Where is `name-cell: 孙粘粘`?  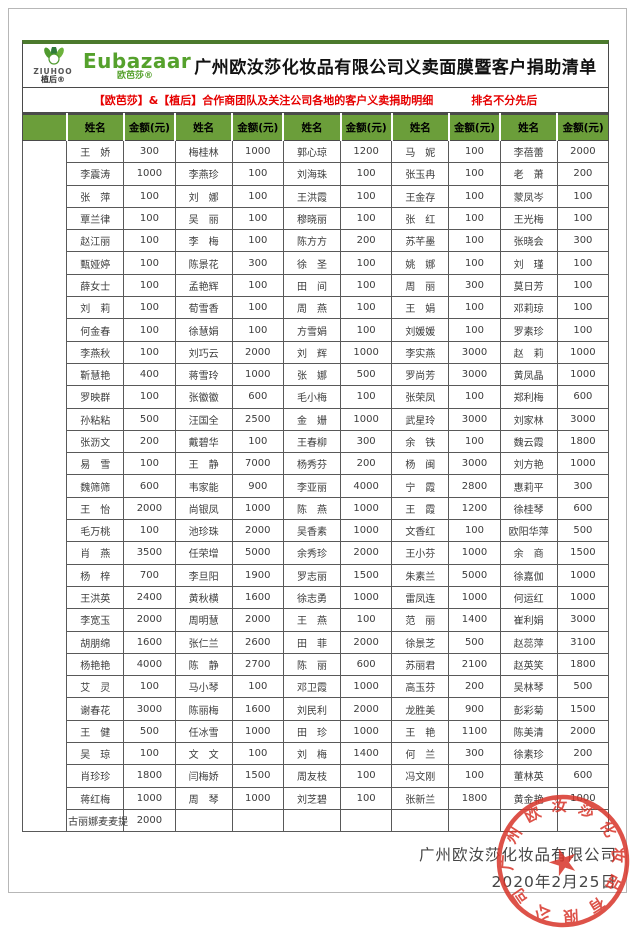 name-cell: 孙粘粘 is located at coordinates (95, 419).